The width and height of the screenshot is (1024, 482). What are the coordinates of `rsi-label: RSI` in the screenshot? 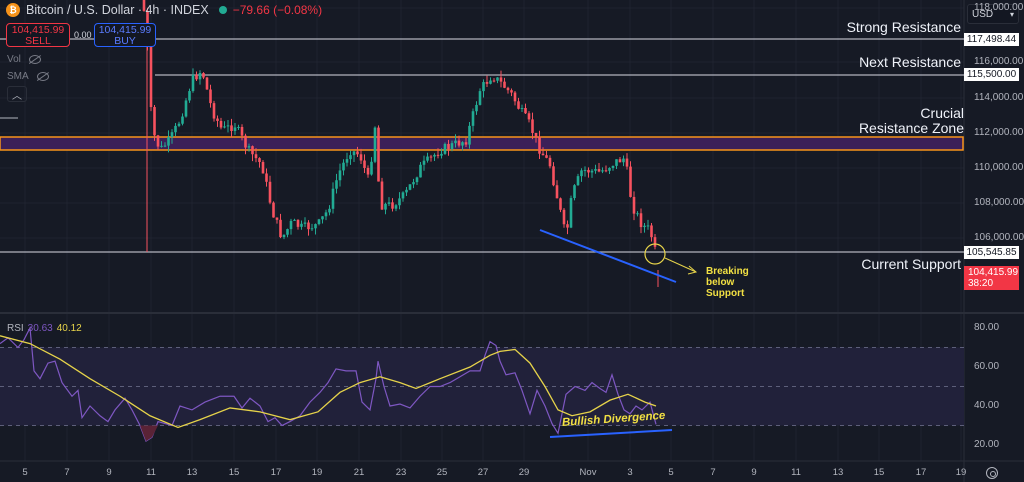 It's located at (15, 328).